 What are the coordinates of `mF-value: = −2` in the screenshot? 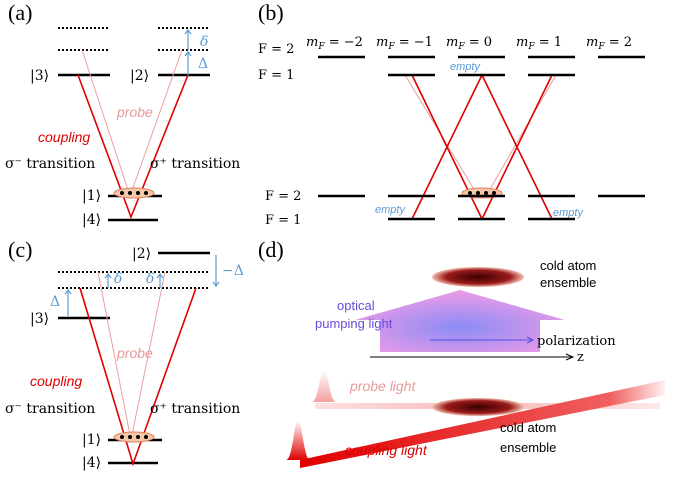 It's located at (344, 42).